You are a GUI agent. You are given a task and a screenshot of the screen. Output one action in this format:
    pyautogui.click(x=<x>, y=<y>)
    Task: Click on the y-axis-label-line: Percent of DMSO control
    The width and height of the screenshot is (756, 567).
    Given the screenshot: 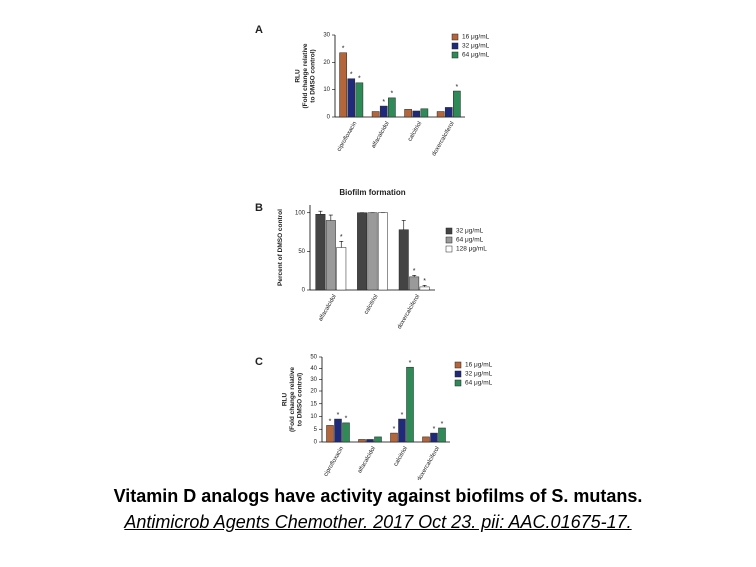 What is the action you would take?
    pyautogui.click(x=280, y=247)
    